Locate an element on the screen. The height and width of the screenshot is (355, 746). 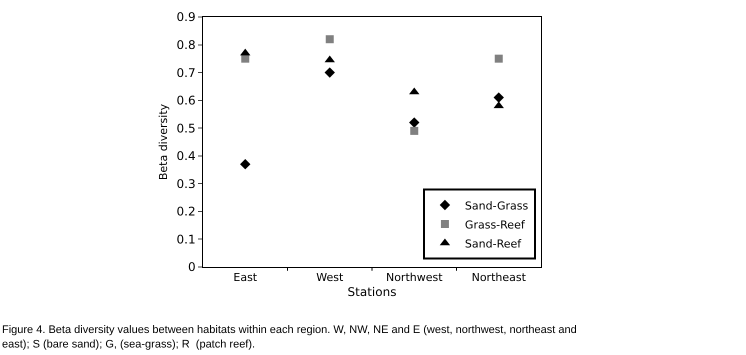
caption: Figure 4. Beta diversity values between habitats within each region. W, NW, NE and E (west, northwest, northeast and east); S (bare sand); G, (sea-grass); R (patch reef). is located at coordinates (289, 337).